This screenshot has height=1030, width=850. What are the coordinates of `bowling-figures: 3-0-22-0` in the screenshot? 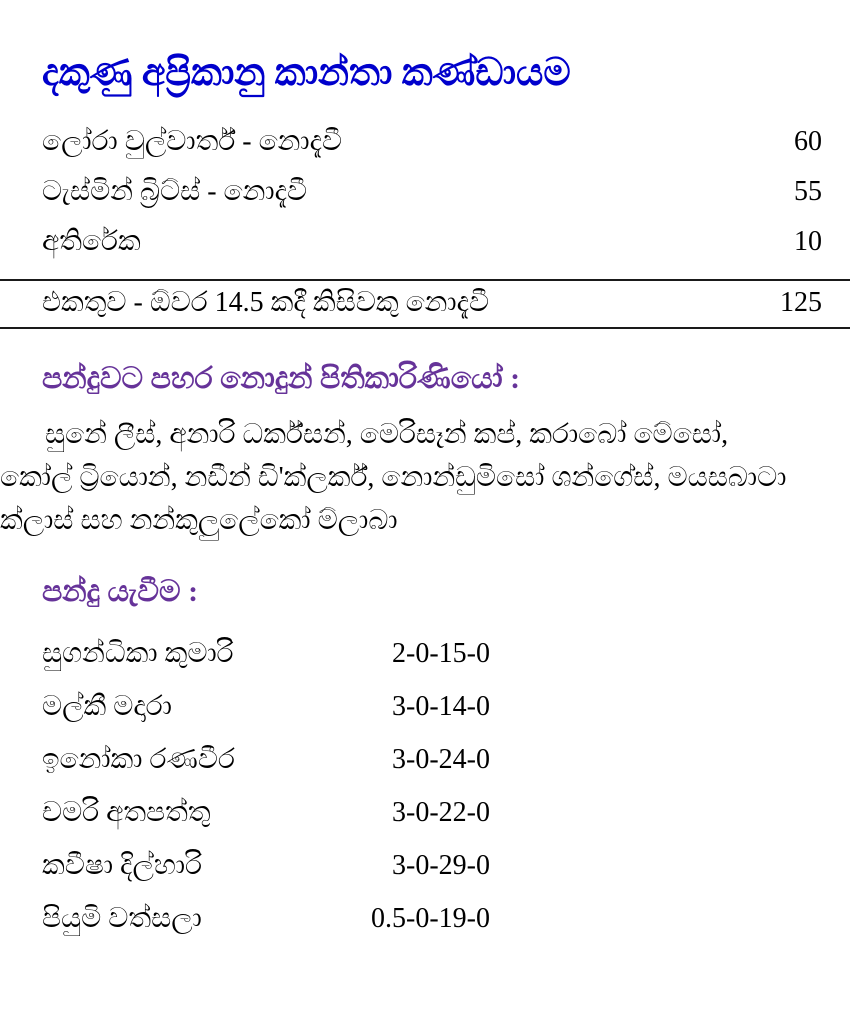 It's located at (441, 812).